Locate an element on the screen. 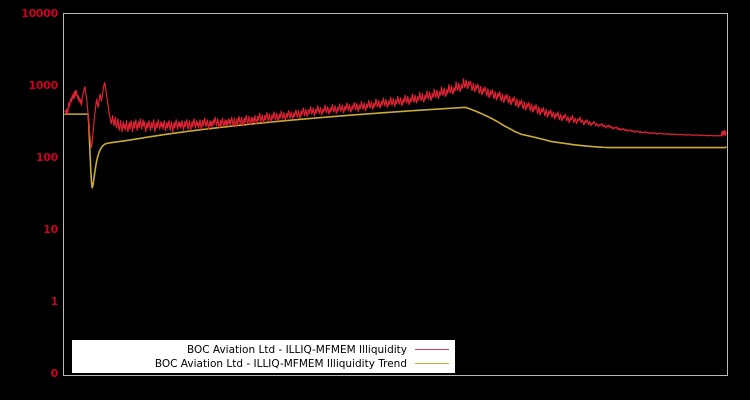 The width and height of the screenshot is (750, 400). y-tick-label-10: 10 is located at coordinates (50, 229).